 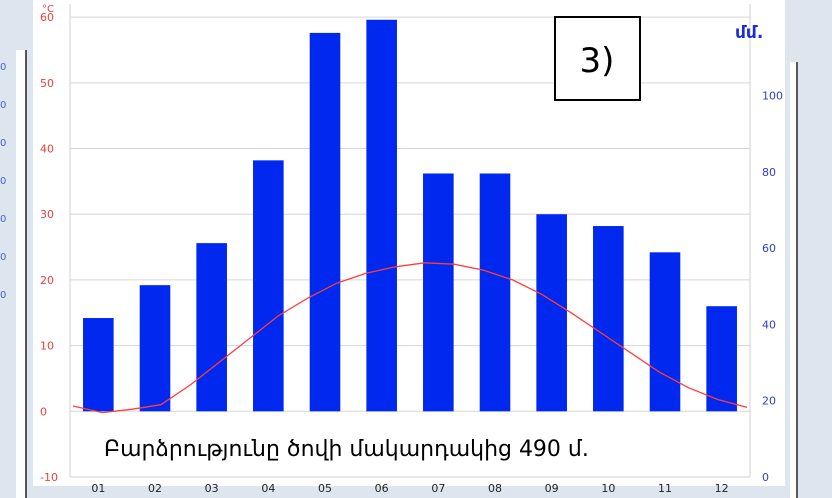 What do you see at coordinates (769, 324) in the screenshot?
I see `right-tick-label: 40` at bounding box center [769, 324].